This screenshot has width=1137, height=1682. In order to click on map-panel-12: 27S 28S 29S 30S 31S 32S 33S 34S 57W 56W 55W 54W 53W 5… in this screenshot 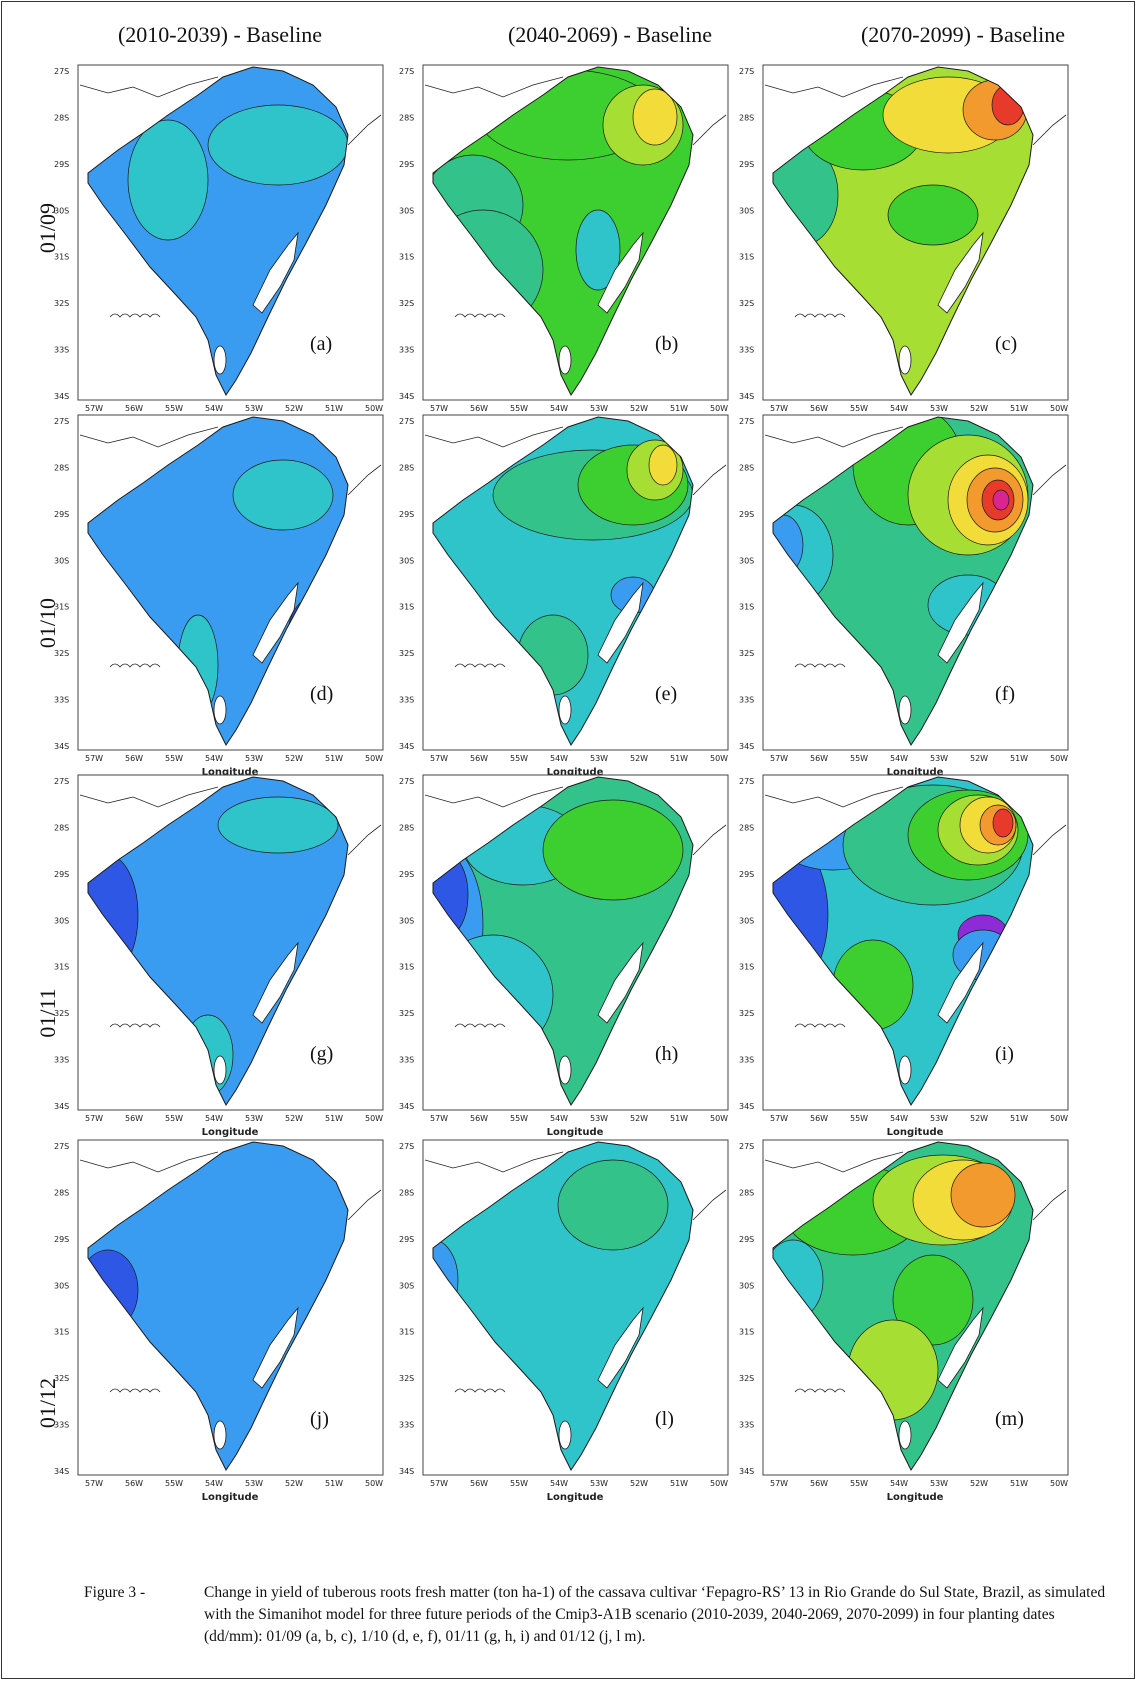, I will do `click(905, 1317)`.